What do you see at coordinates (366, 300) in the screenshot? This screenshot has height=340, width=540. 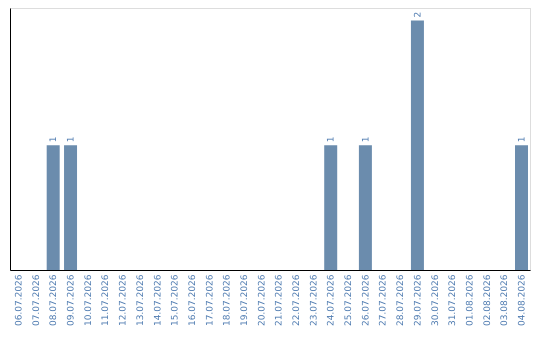 I see `x-tick-label: 26.07.2026` at bounding box center [366, 300].